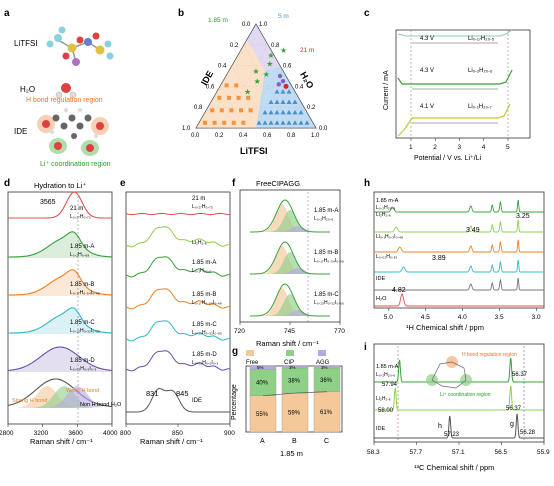 The height and width of the screenshot is (486, 554). Describe the element at coordinates (289, 363) in the screenshot. I see `legend-cip: CIP` at that location.